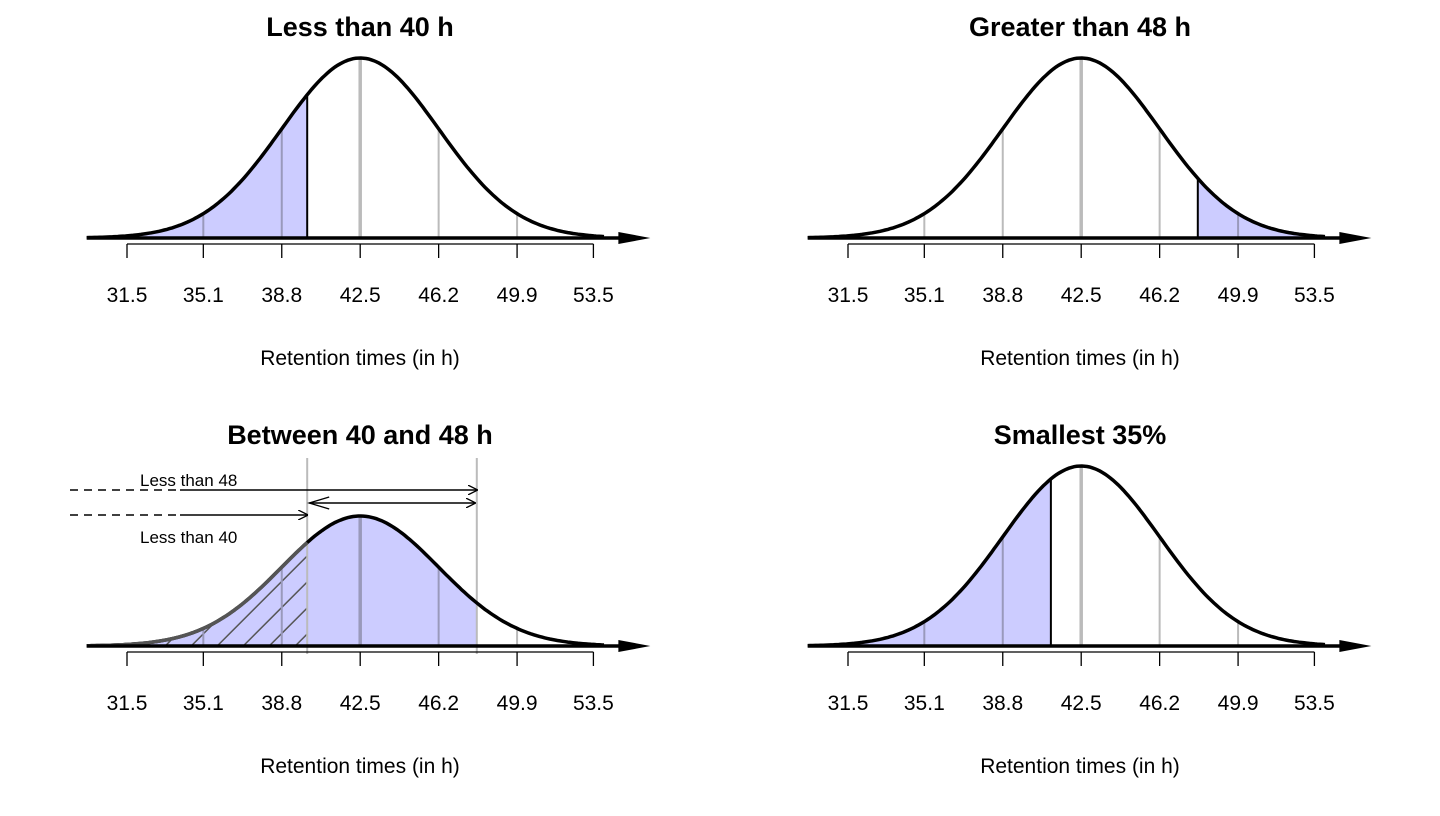  I want to click on panel-title: Between 40 and 48 h, so click(360, 435).